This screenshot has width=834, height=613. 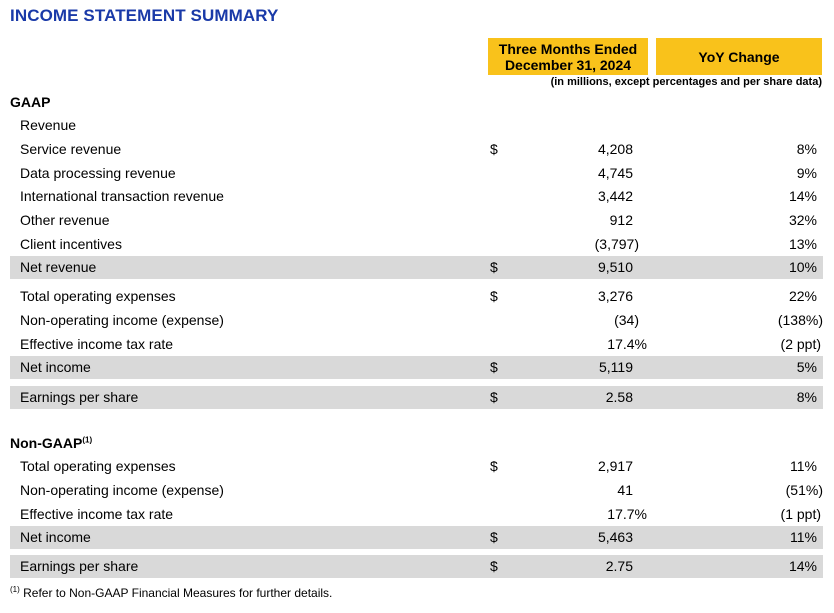 I want to click on row-yoy: 5%, so click(x=806, y=367).